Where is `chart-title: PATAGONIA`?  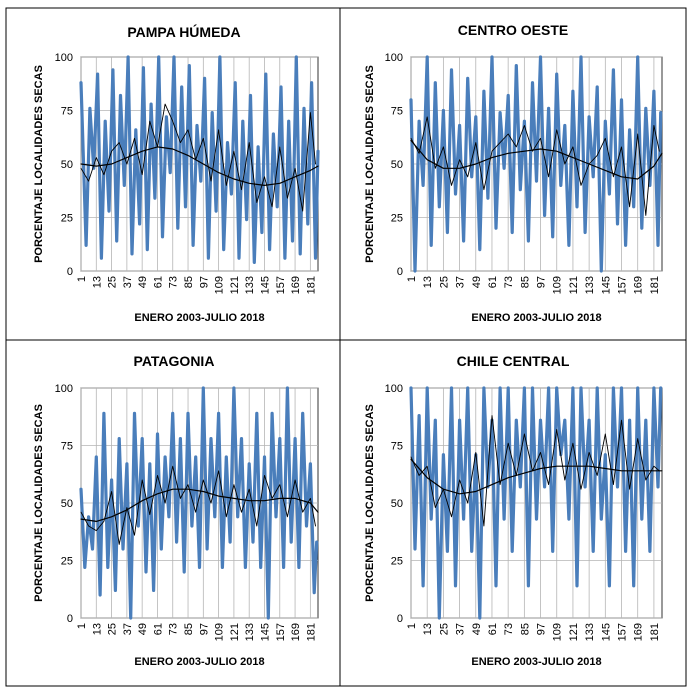
chart-title: PATAGONIA is located at coordinates (174, 361).